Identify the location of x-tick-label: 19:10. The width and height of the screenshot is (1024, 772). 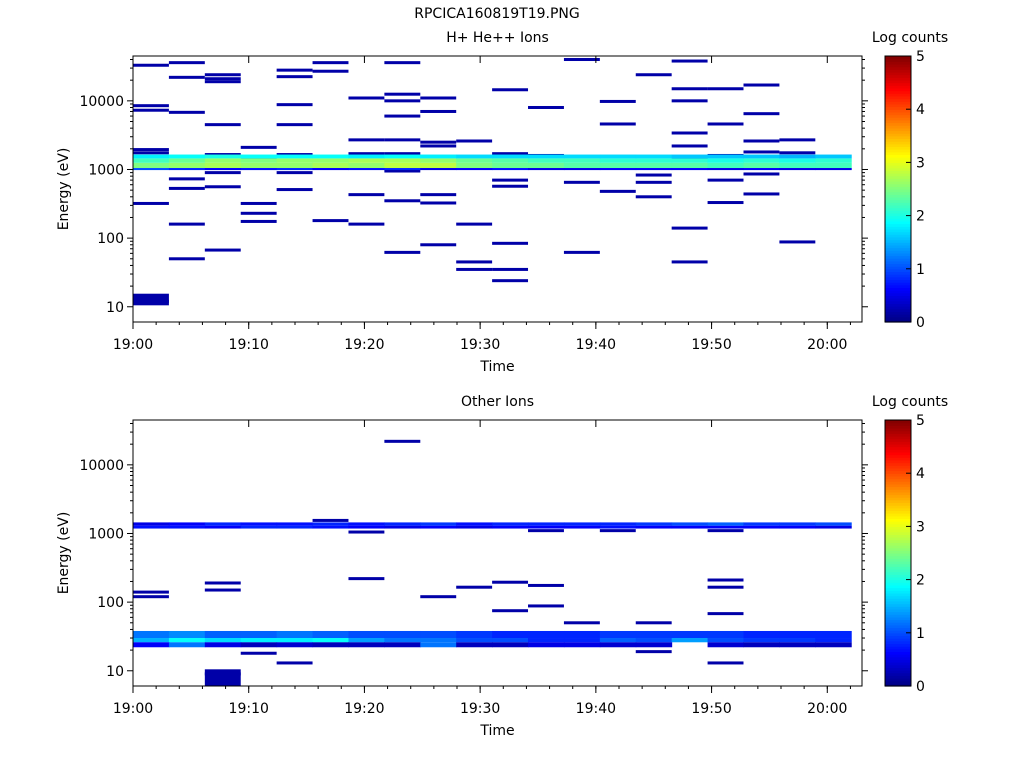
(249, 345).